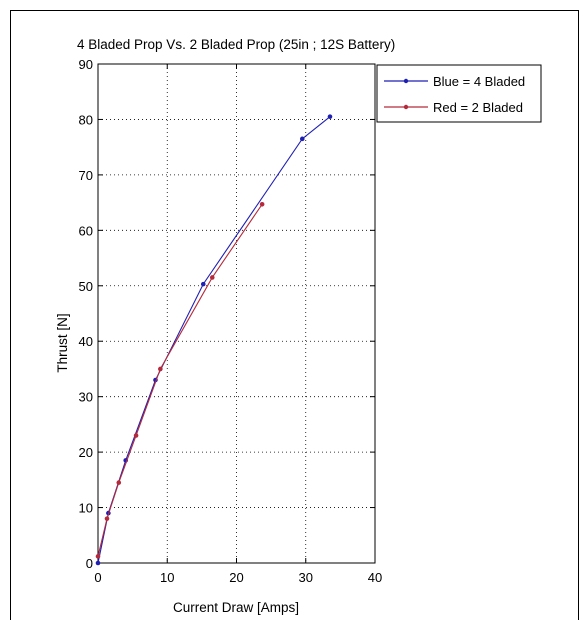 This screenshot has width=586, height=620. I want to click on y-tick-label: 0, so click(89, 563).